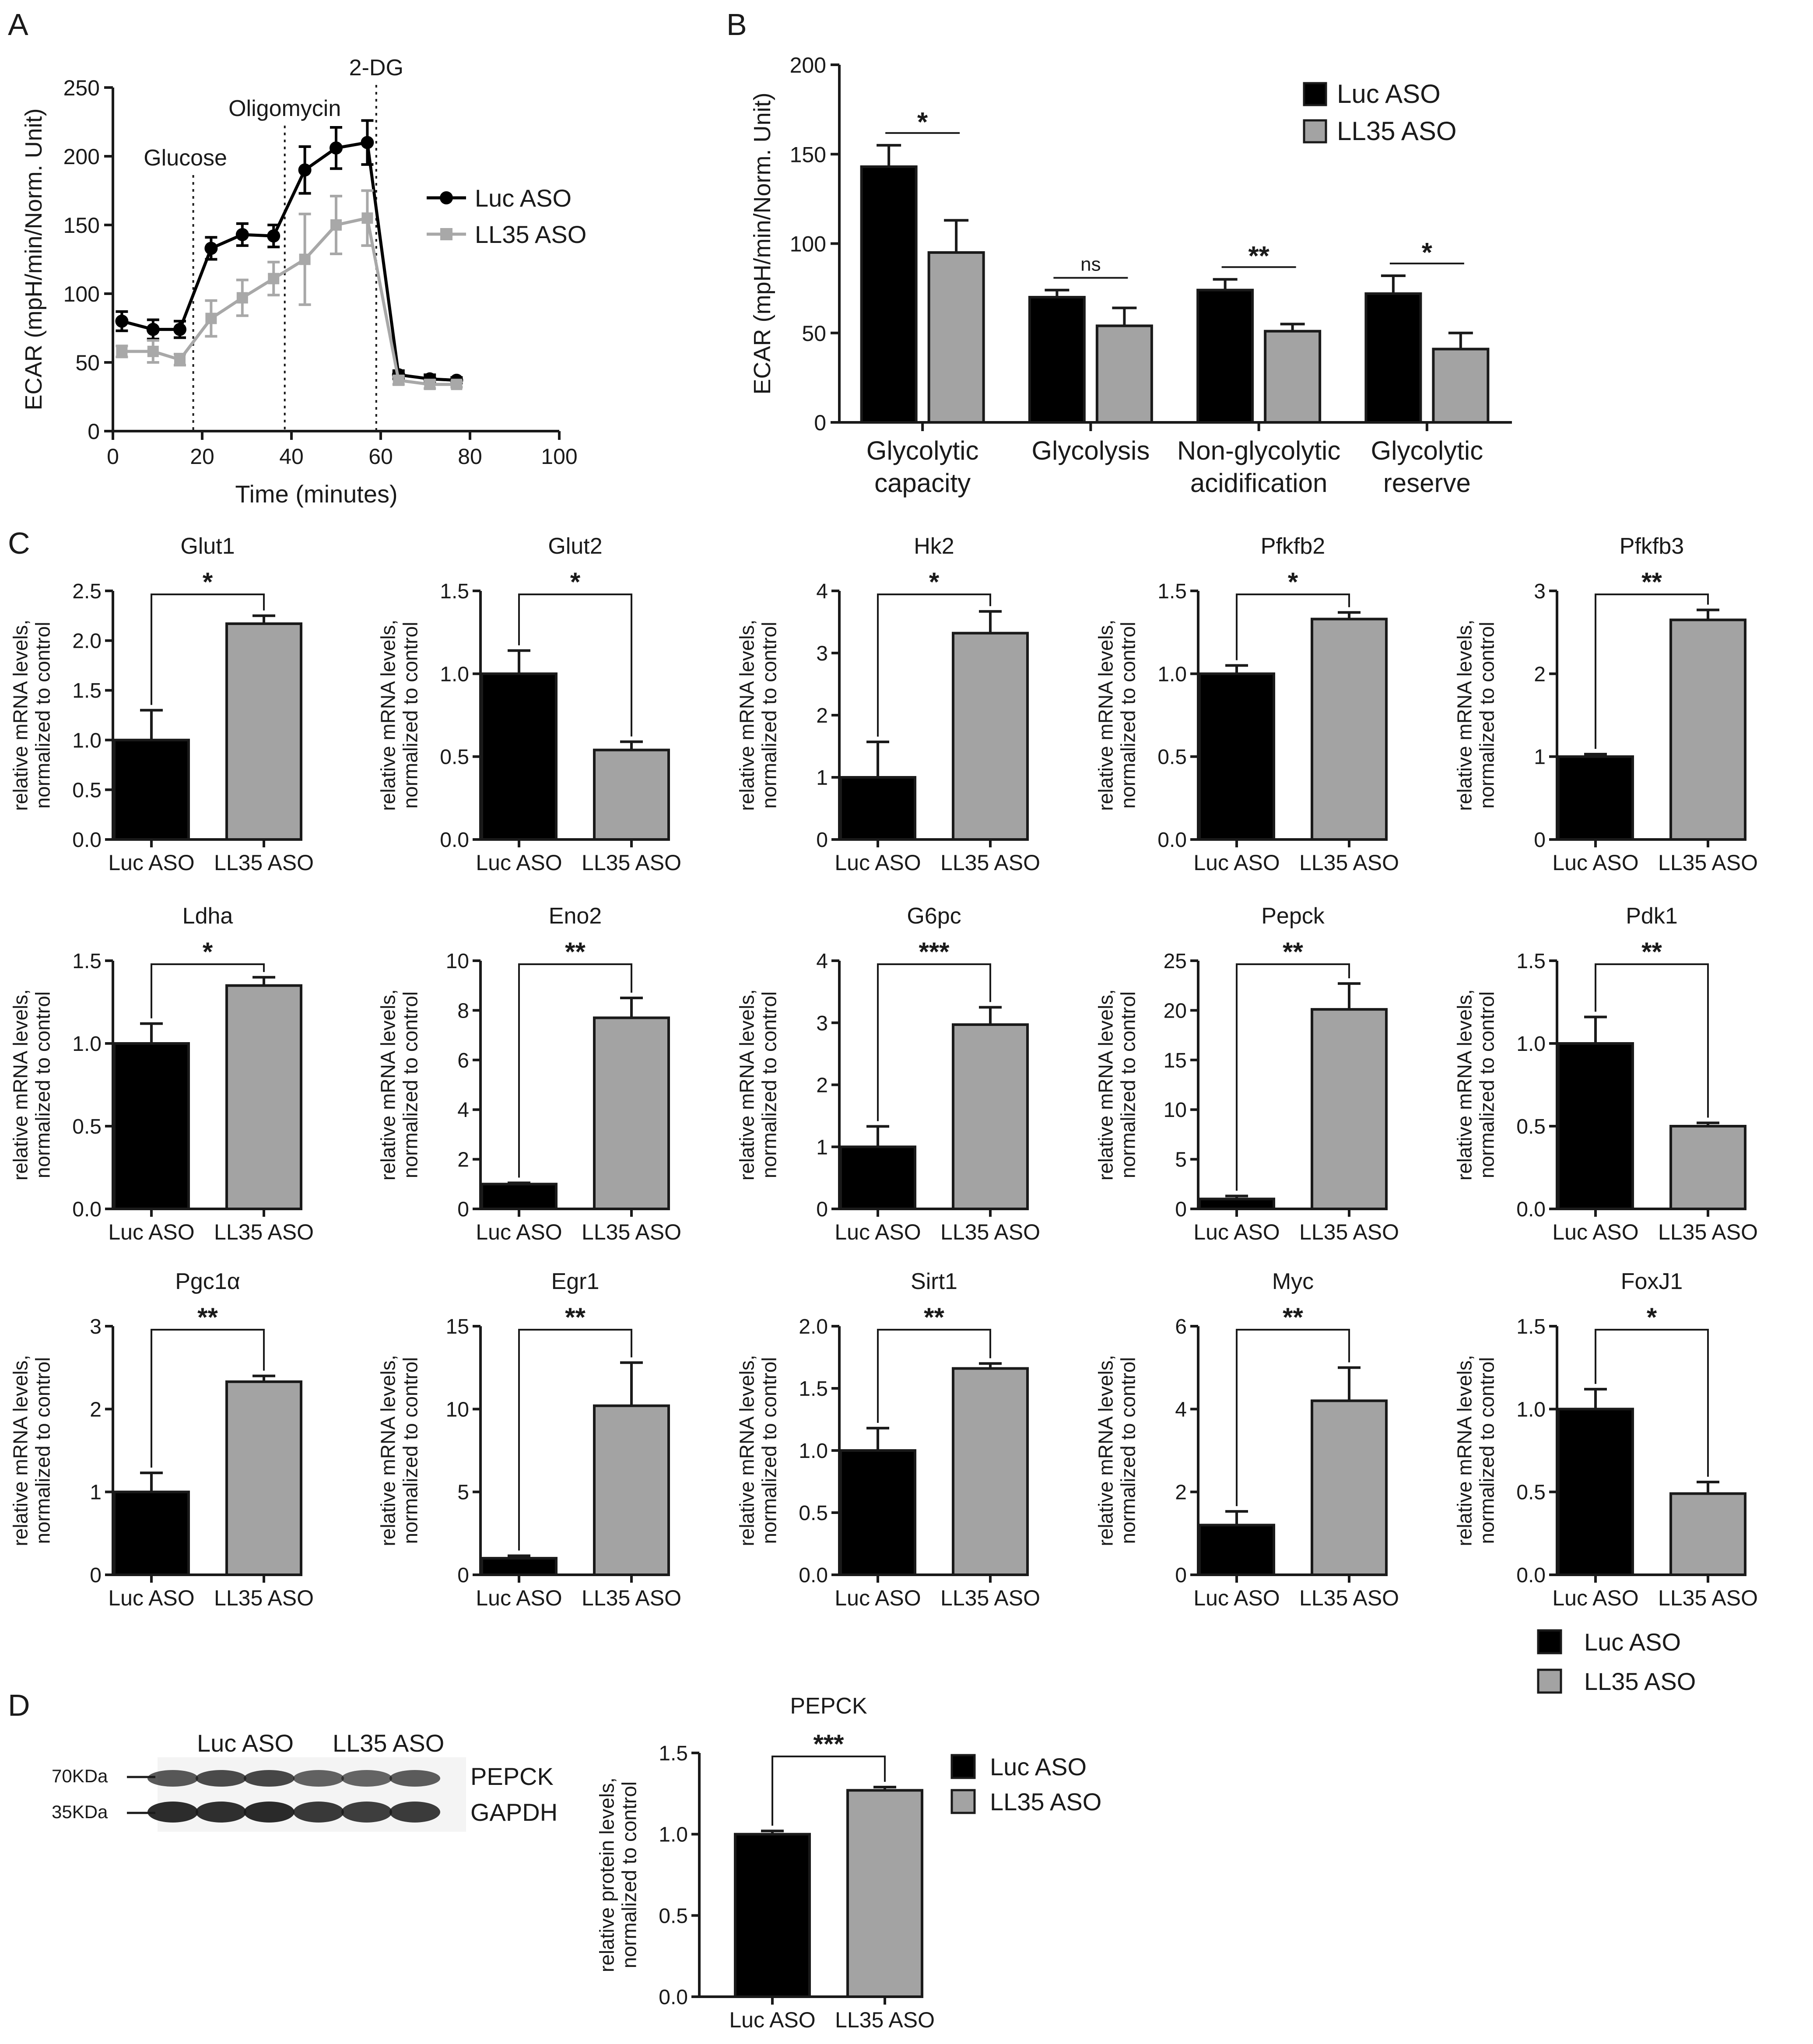 The height and width of the screenshot is (2044, 1813). I want to click on glut2-x-tick-label: LL35 ASO, so click(631, 862).